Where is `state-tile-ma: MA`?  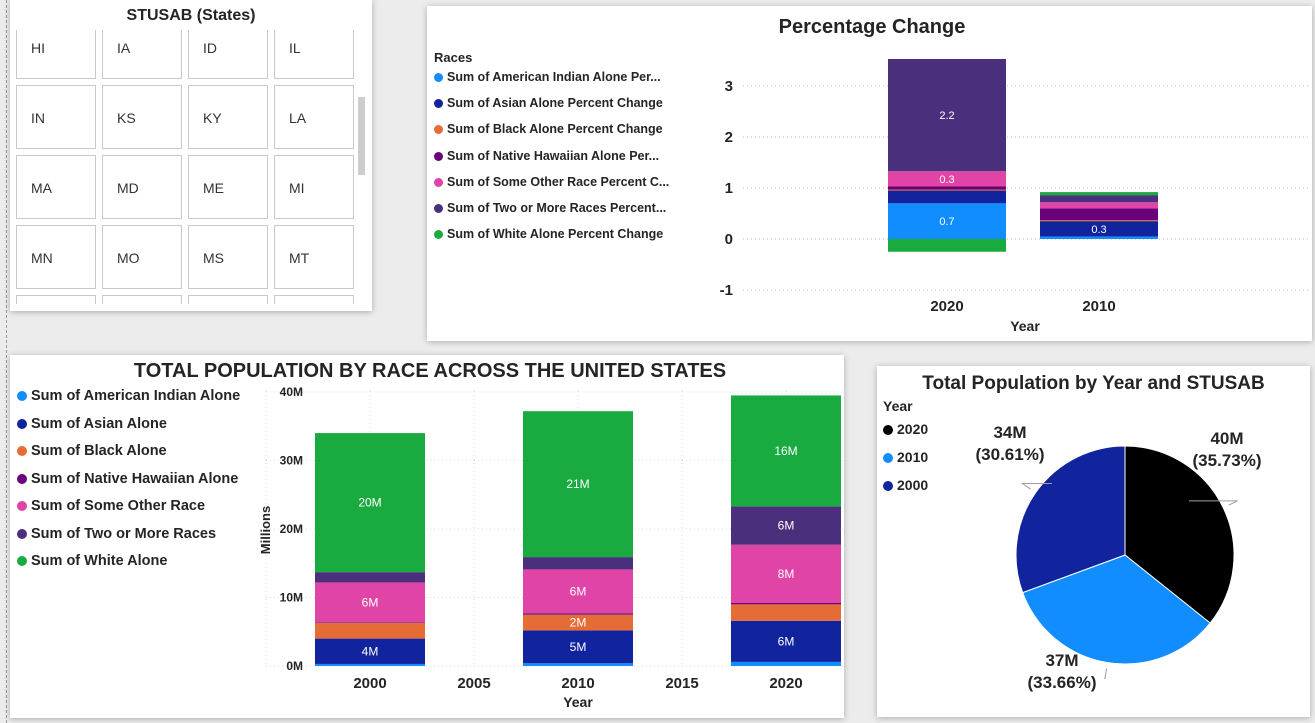
state-tile-ma: MA is located at coordinates (56, 187).